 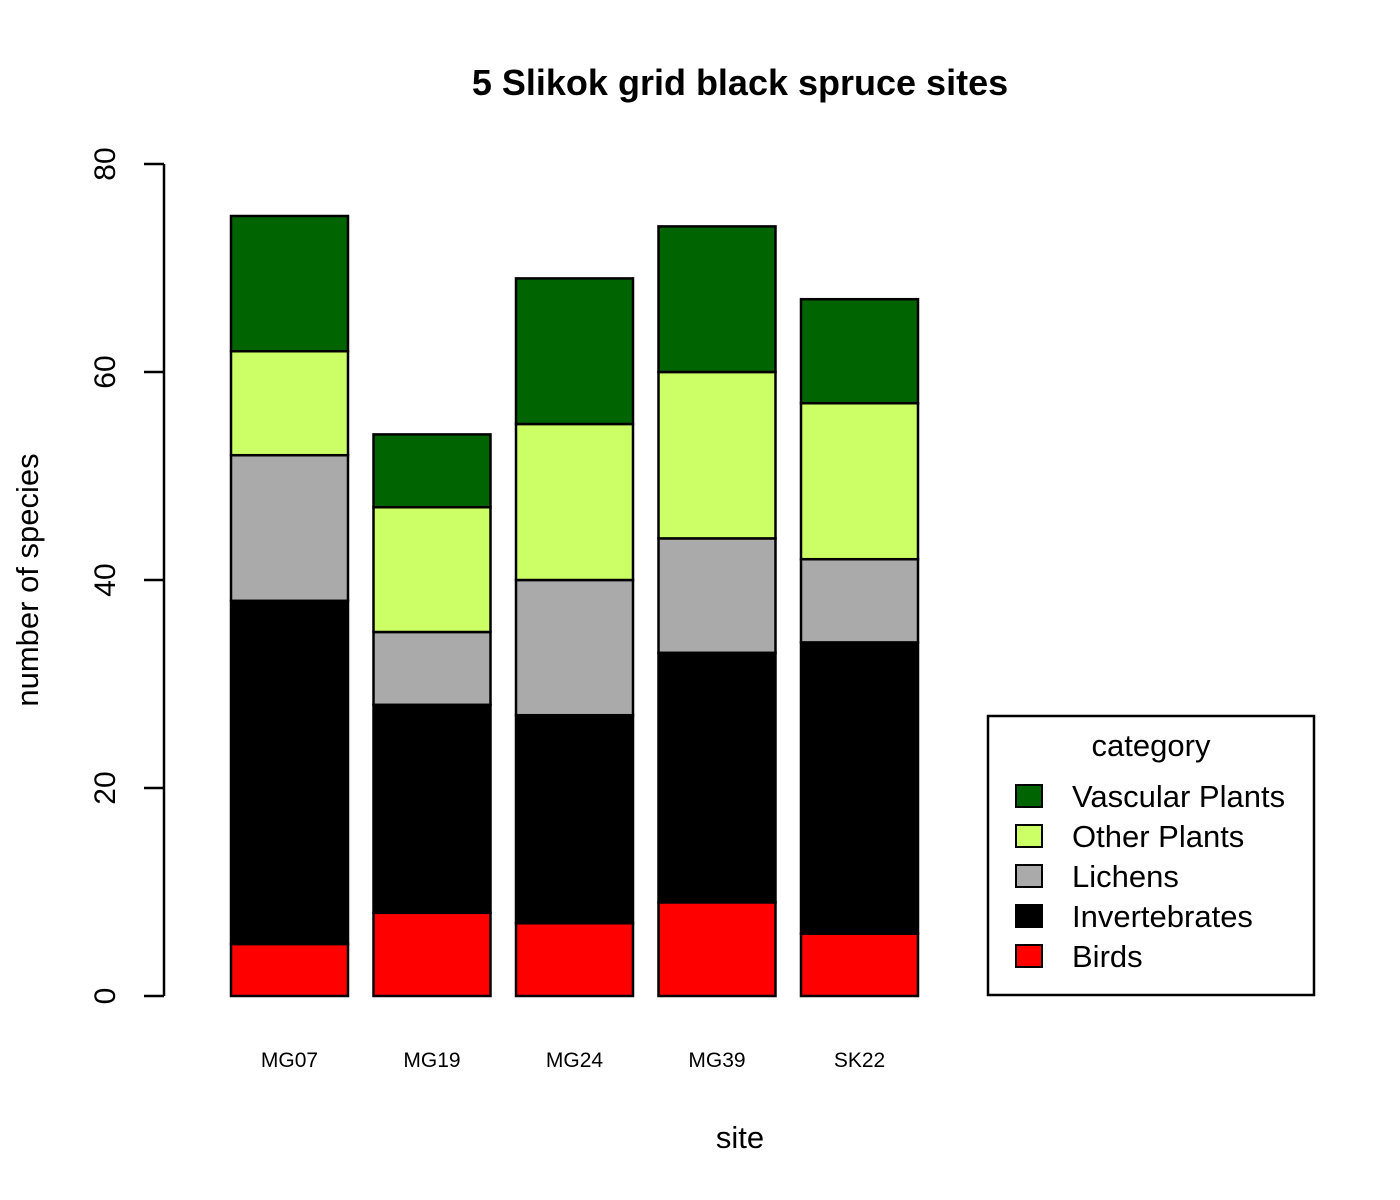 What do you see at coordinates (432, 668) in the screenshot?
I see `bar-segment-lichens-mg19` at bounding box center [432, 668].